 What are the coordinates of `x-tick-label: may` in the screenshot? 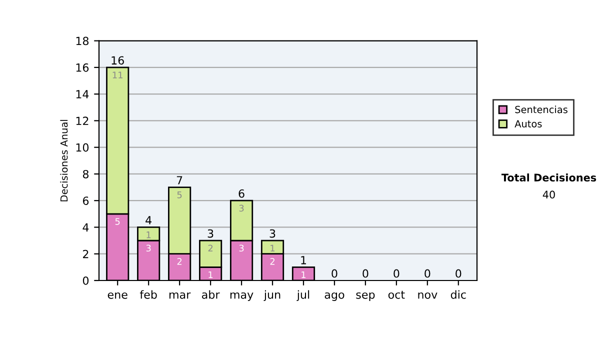 It's located at (242, 296).